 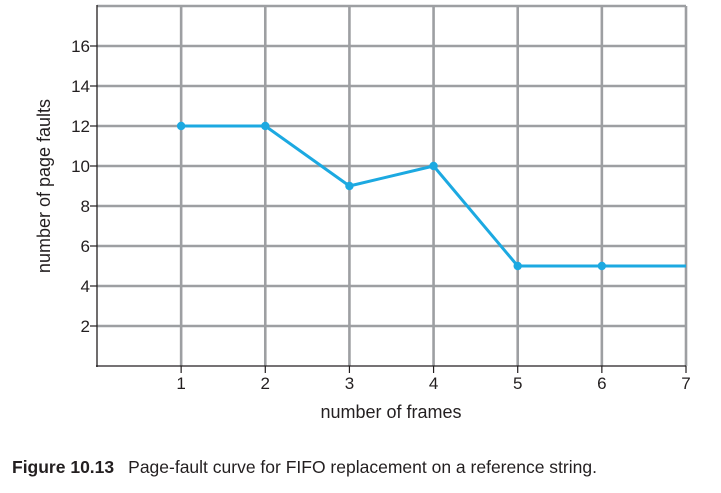 What do you see at coordinates (180, 383) in the screenshot?
I see `x-tick-label: 1` at bounding box center [180, 383].